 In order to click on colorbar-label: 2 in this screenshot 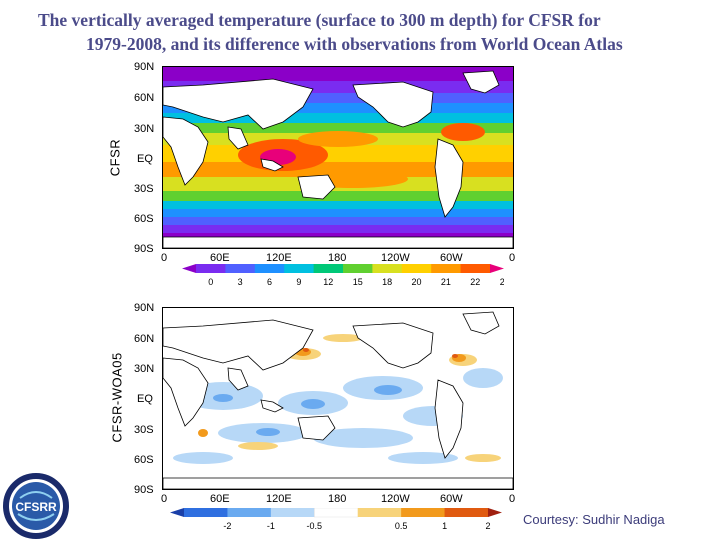, I will do `click(487, 526)`.